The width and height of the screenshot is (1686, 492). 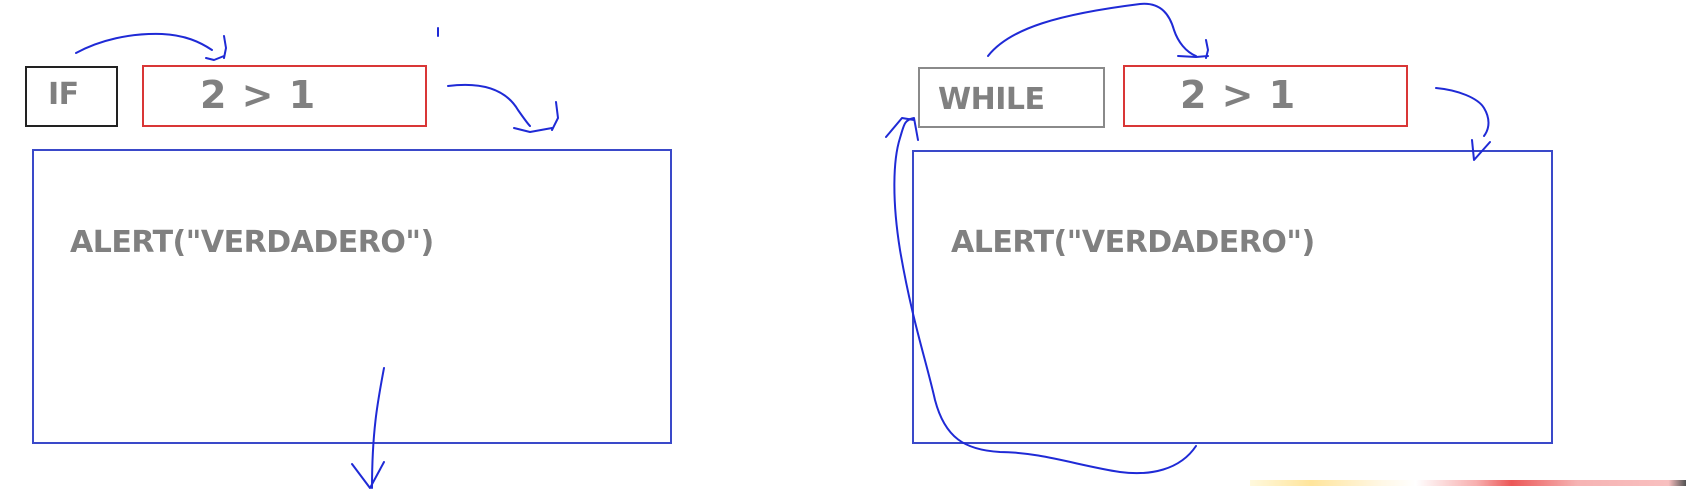 I want to click on while-arrow-loop-back, so click(x=1041, y=296).